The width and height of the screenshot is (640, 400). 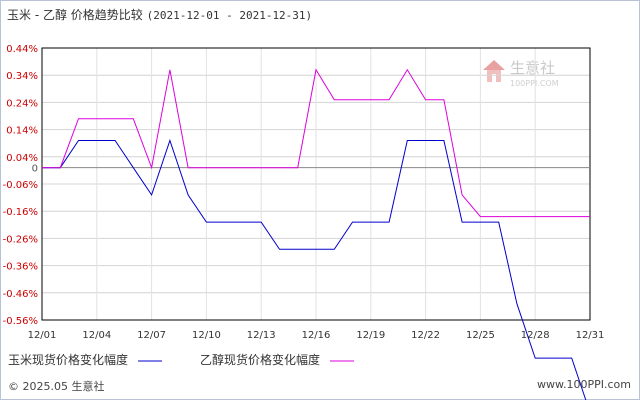 What do you see at coordinates (20, 294) in the screenshot?
I see `y-tick-label: -0.46%` at bounding box center [20, 294].